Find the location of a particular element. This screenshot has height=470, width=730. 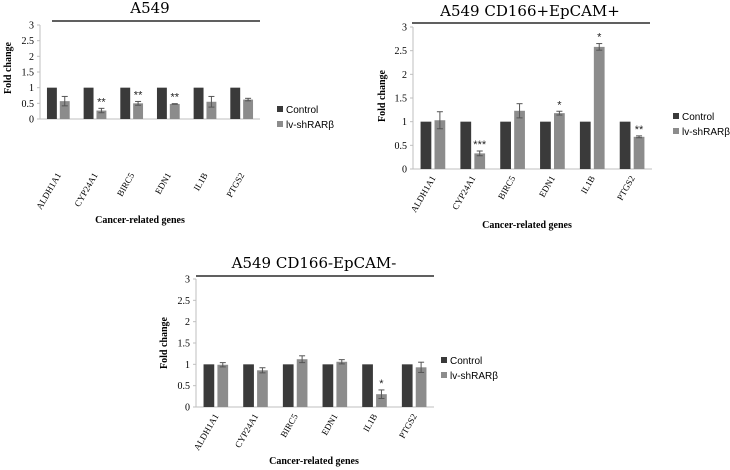

chart-title: A549 is located at coordinates (149, 8).